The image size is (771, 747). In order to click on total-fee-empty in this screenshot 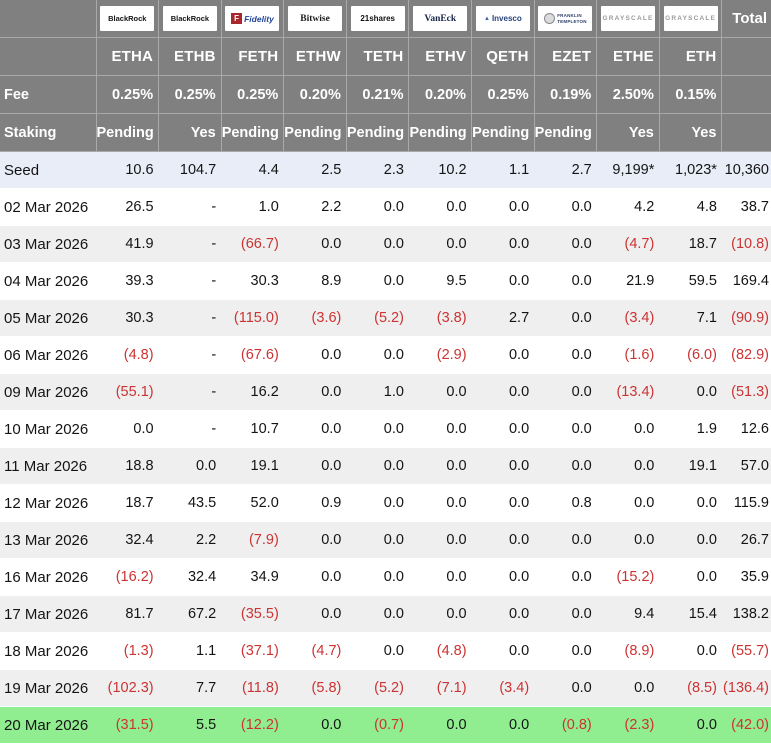, I will do `click(746, 94)`.